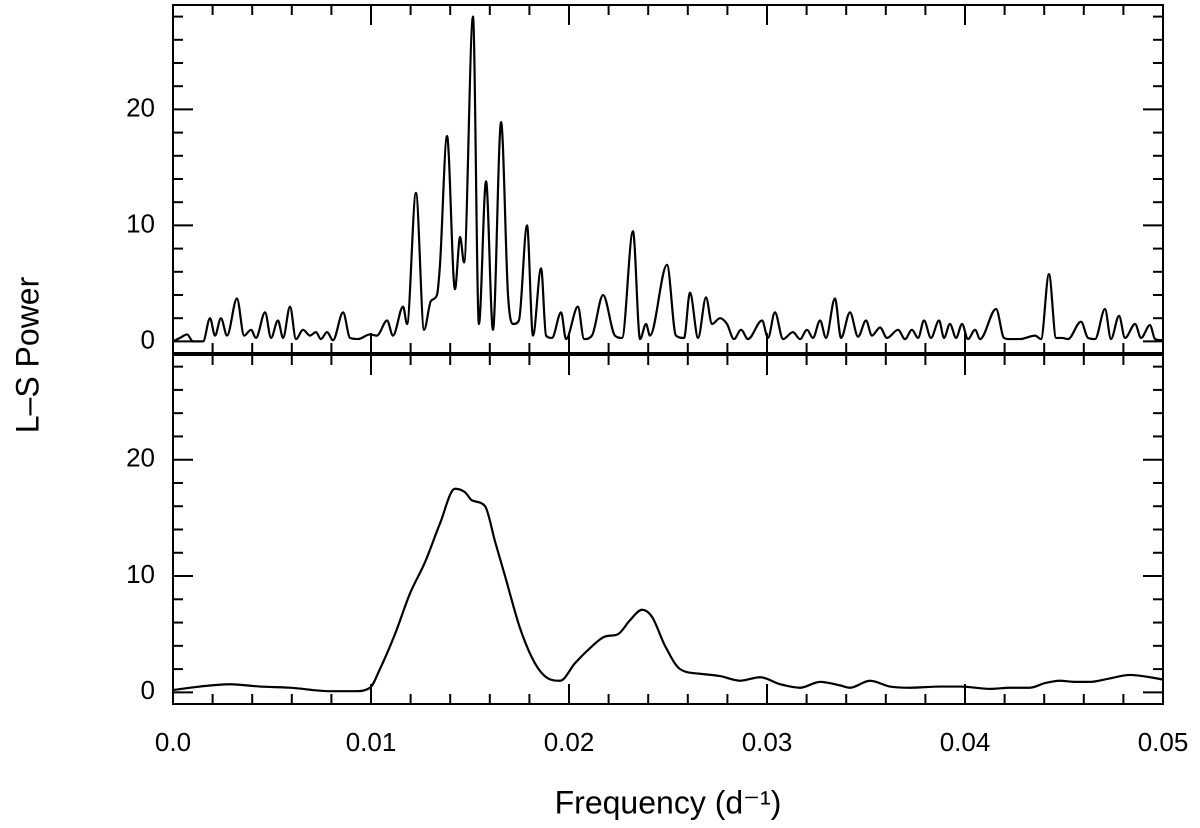  I want to click on x-tick-label: 0.03, so click(767, 742).